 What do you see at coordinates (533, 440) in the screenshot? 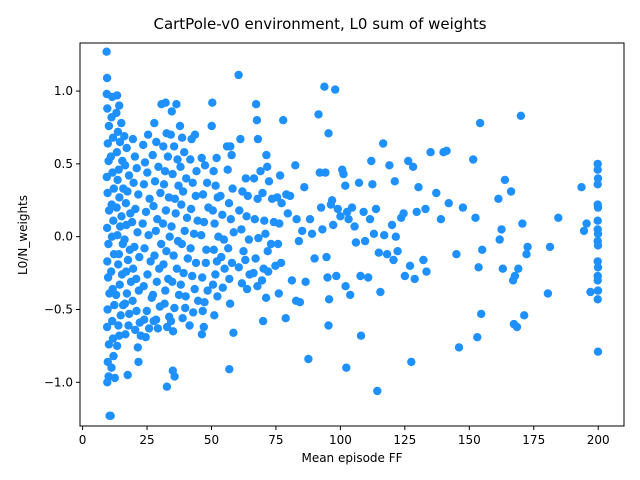
I see `x-tick-label: 175` at bounding box center [533, 440].